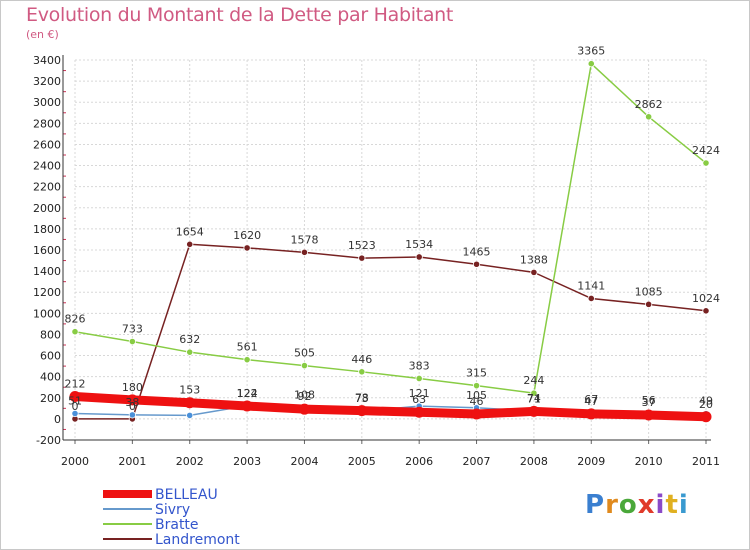  What do you see at coordinates (42, 34) in the screenshot?
I see `chart-subtitle: (en €)` at bounding box center [42, 34].